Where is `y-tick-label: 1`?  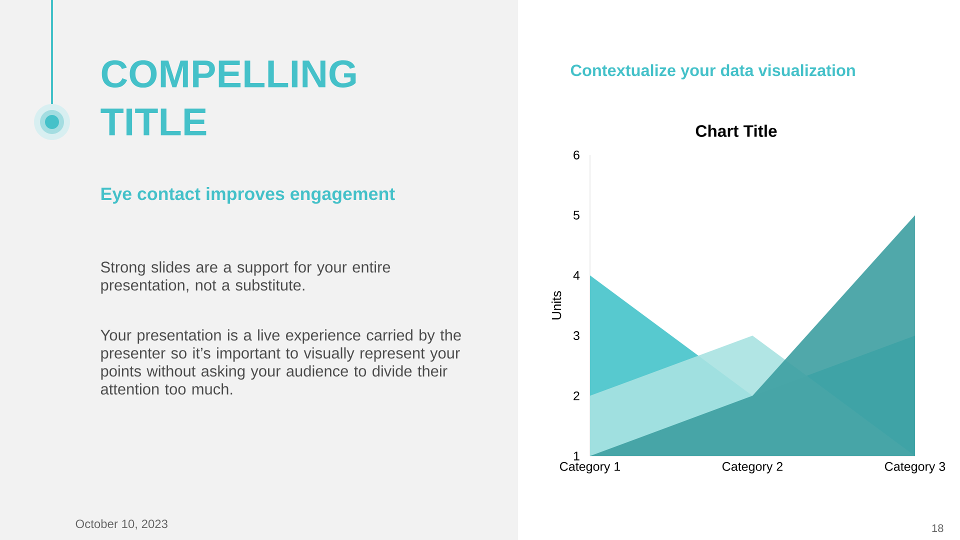
y-tick-label: 1 is located at coordinates (577, 456).